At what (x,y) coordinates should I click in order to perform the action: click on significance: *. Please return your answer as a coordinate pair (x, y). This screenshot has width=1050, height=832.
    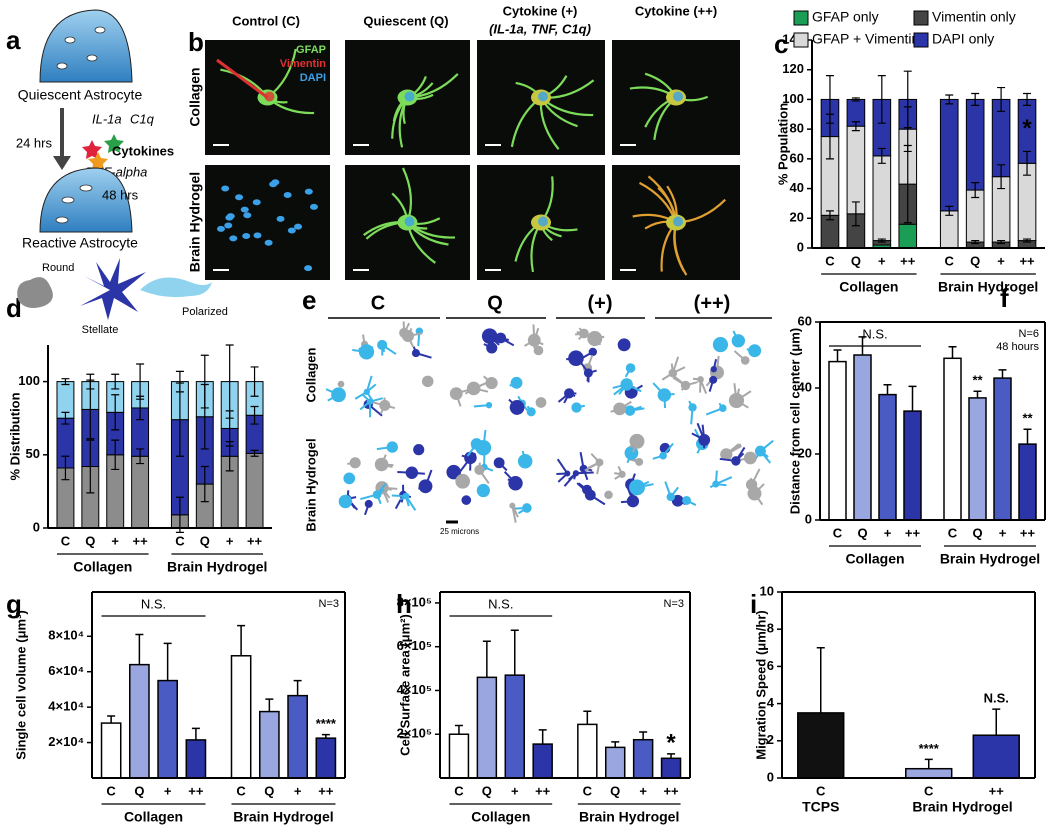
    Looking at the image, I should click on (1027, 128).